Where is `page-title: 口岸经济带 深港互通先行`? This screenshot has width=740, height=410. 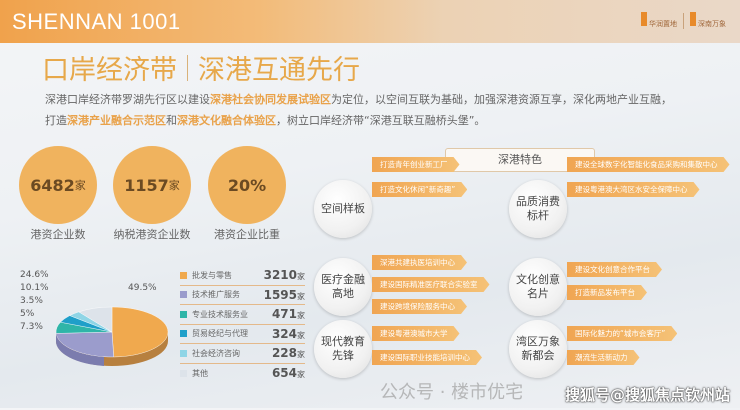
page-title: 口岸经济带 深港互通先行 is located at coordinates (201, 70).